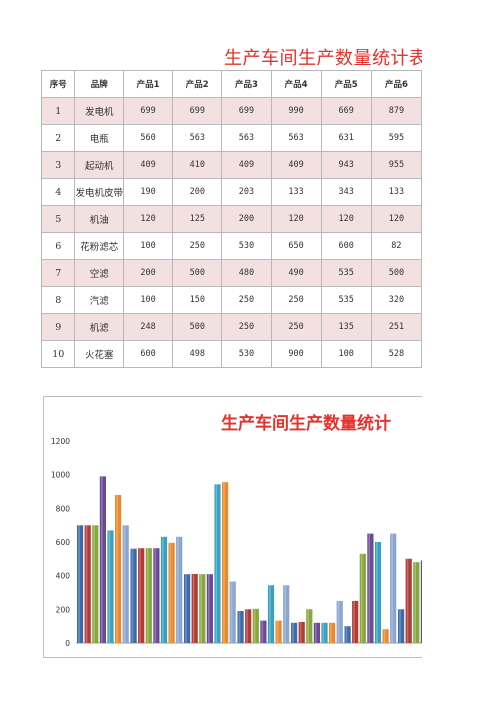 This screenshot has height=702, width=496. Describe the element at coordinates (346, 192) in the screenshot. I see `value-cell: 343` at that location.